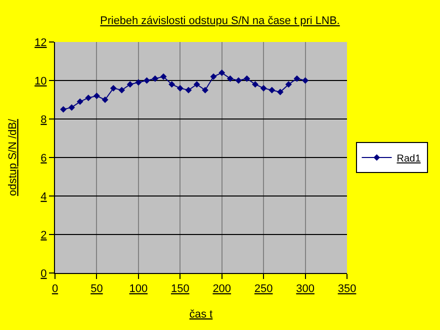 This screenshot has width=440, height=330. Describe the element at coordinates (263, 289) in the screenshot. I see `x-tick-label: 250` at that location.